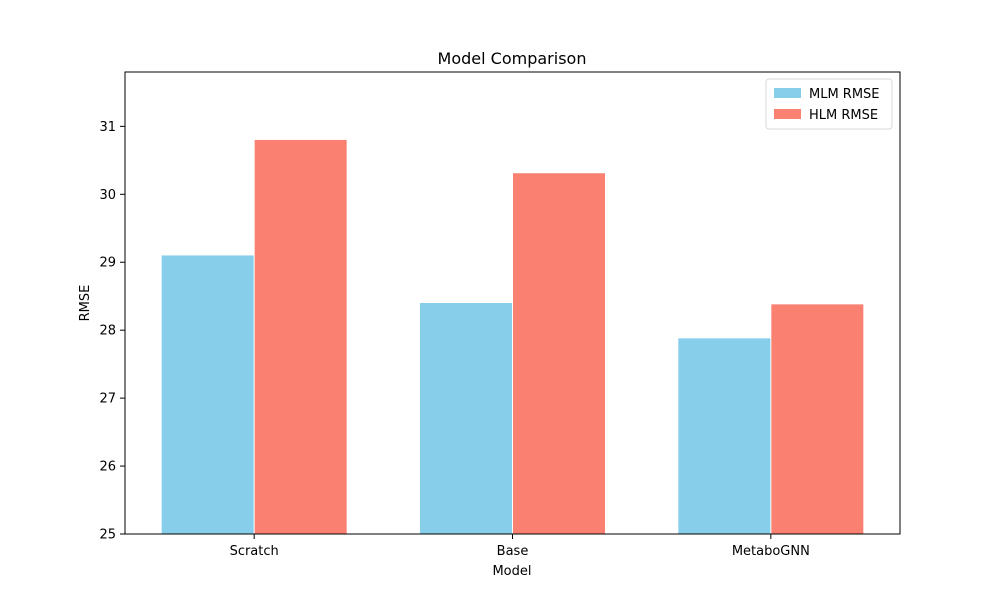  Describe the element at coordinates (844, 94) in the screenshot. I see `legend-label-mlm-rmse: MLM RMSE` at that location.